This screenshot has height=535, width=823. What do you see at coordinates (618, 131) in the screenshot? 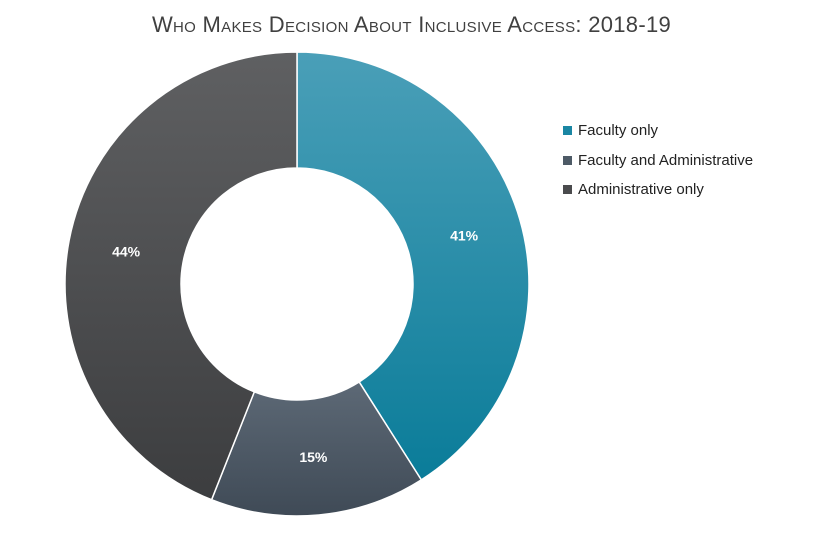
I see `legend-label: Faculty only` at bounding box center [618, 131].